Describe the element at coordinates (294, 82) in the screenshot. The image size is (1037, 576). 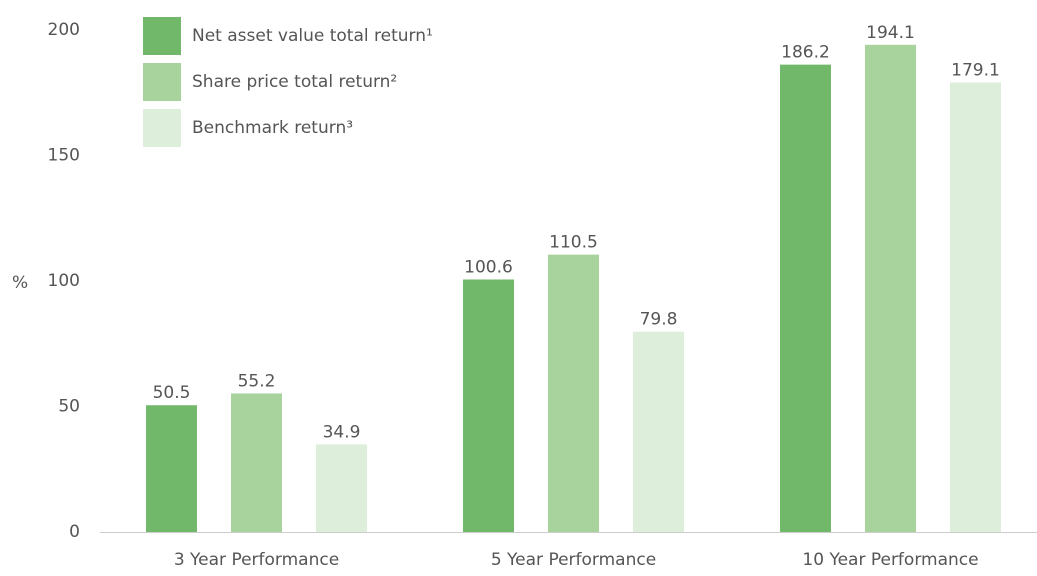
I see `legend-label: Share price total return²` at that location.